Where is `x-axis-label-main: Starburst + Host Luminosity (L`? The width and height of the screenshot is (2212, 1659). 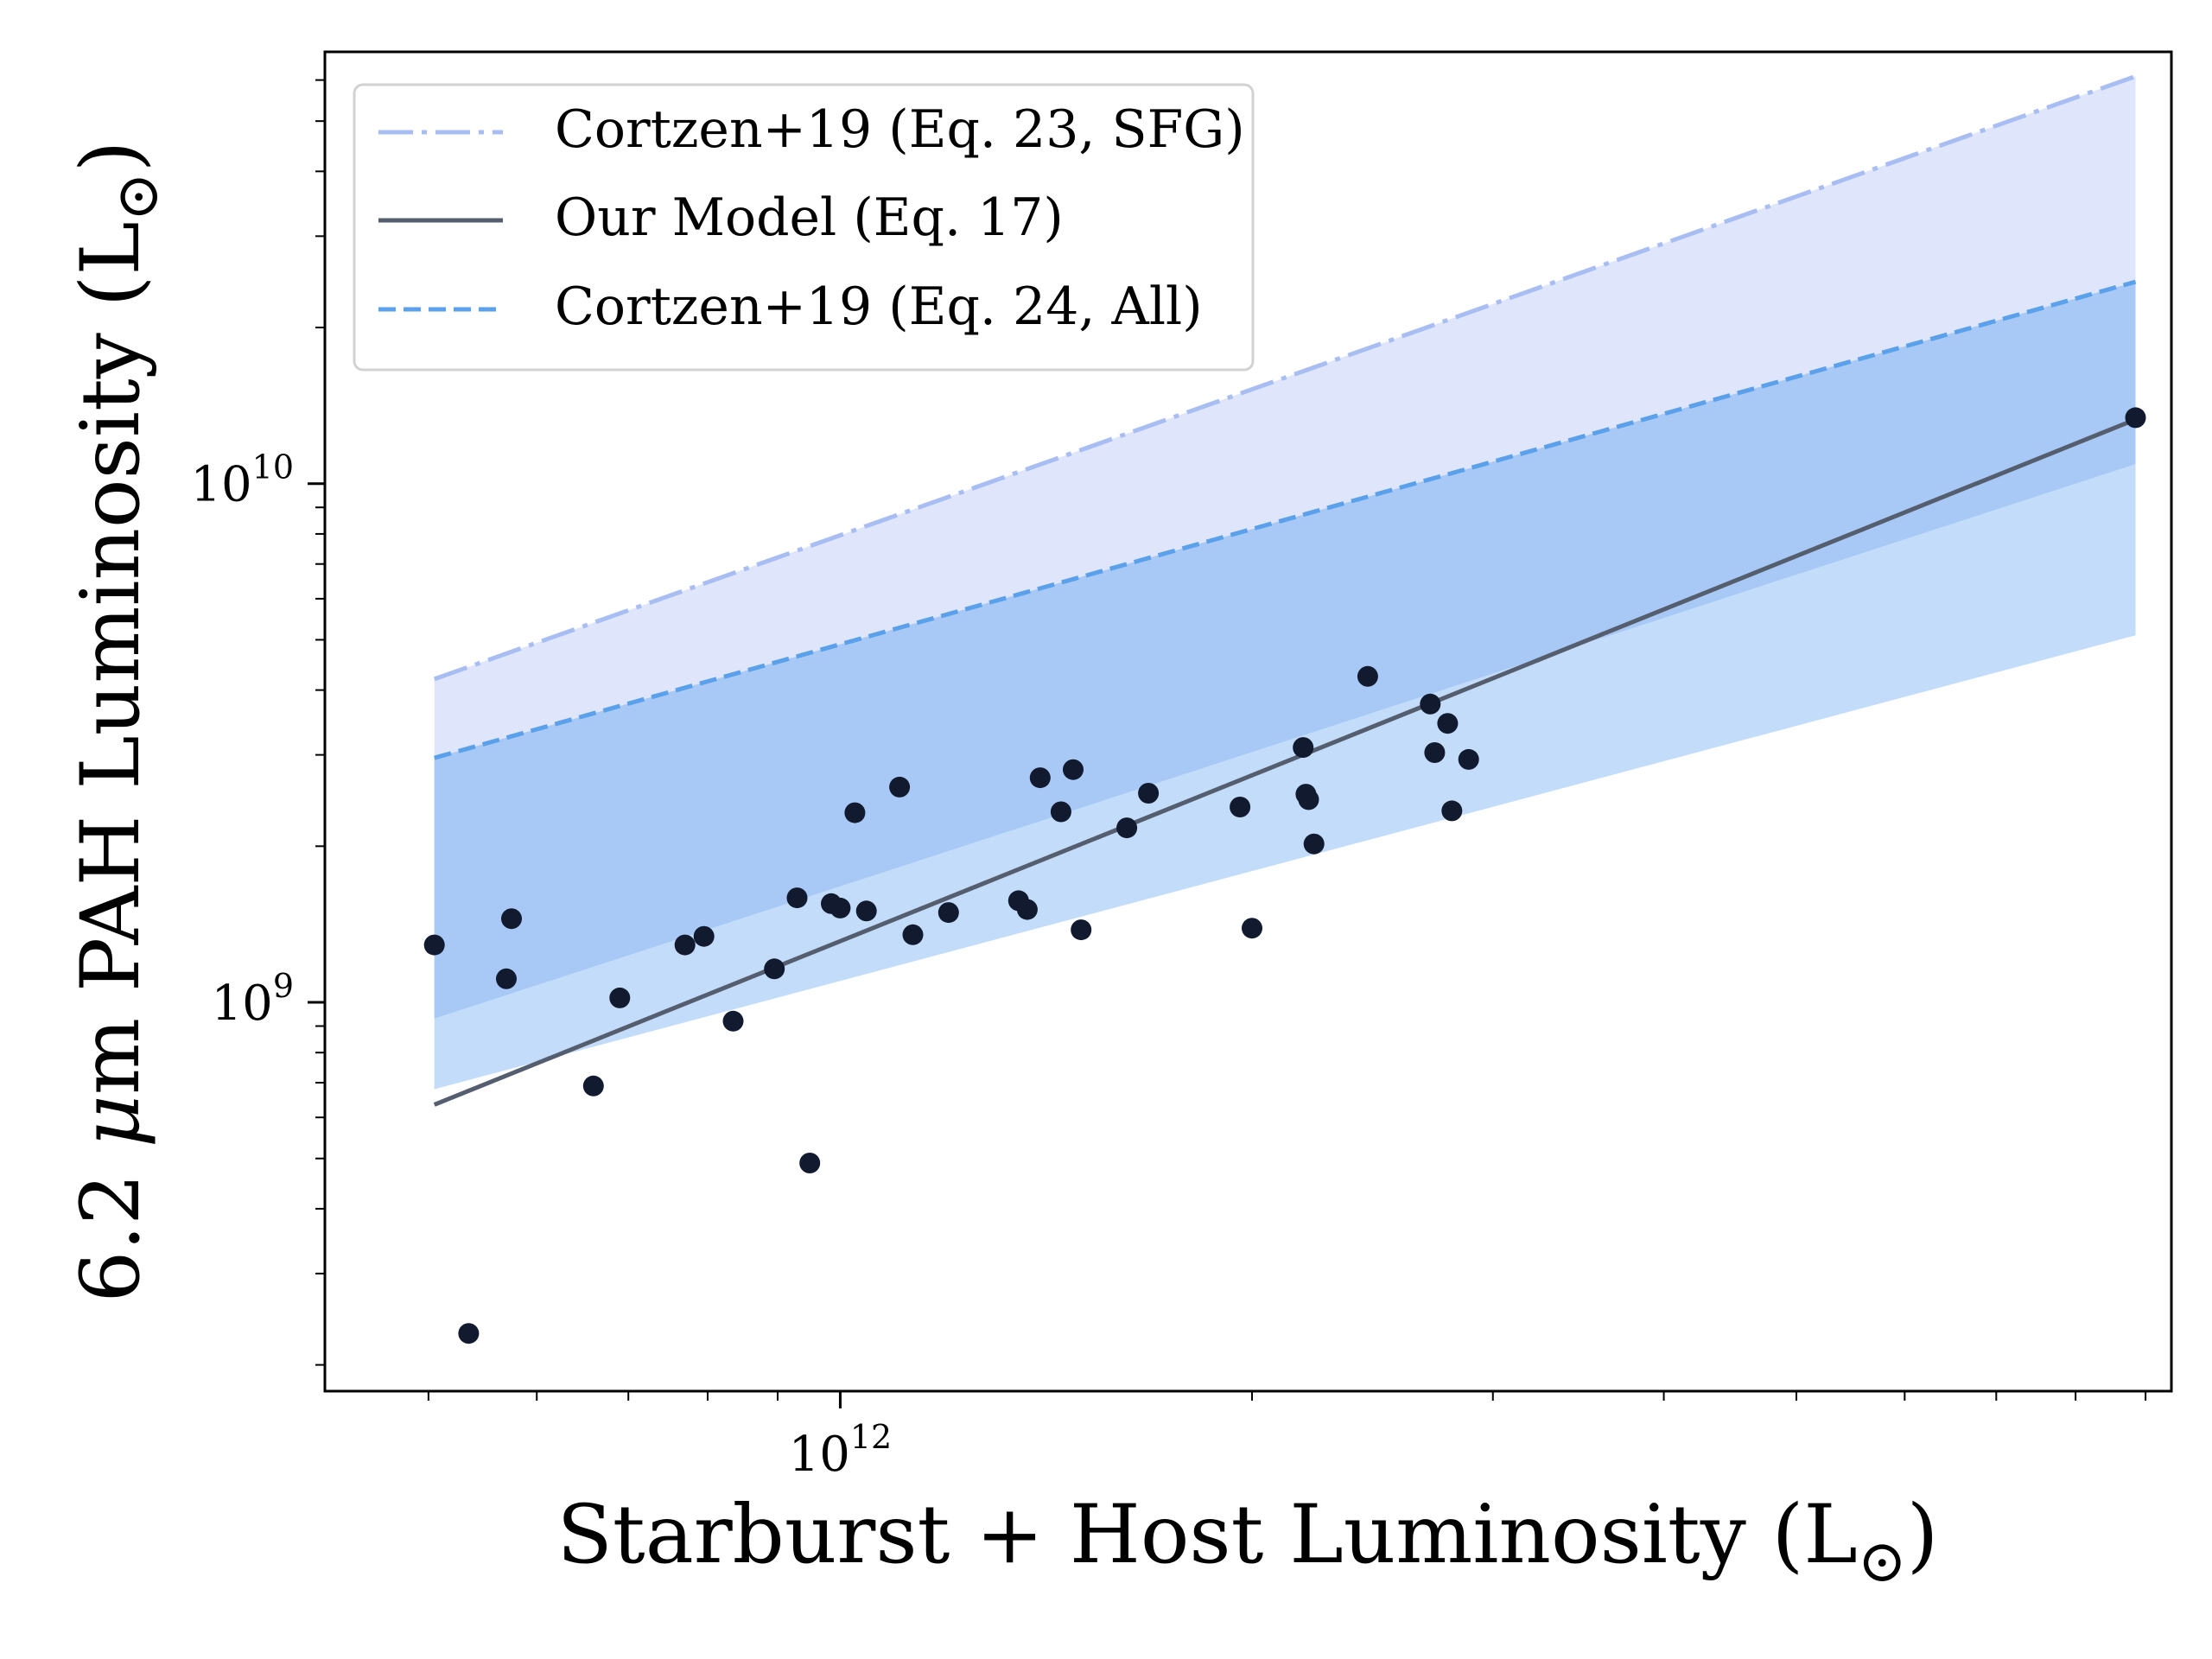 x-axis-label-main: Starburst + Host Luminosity (L is located at coordinates (1207, 1535).